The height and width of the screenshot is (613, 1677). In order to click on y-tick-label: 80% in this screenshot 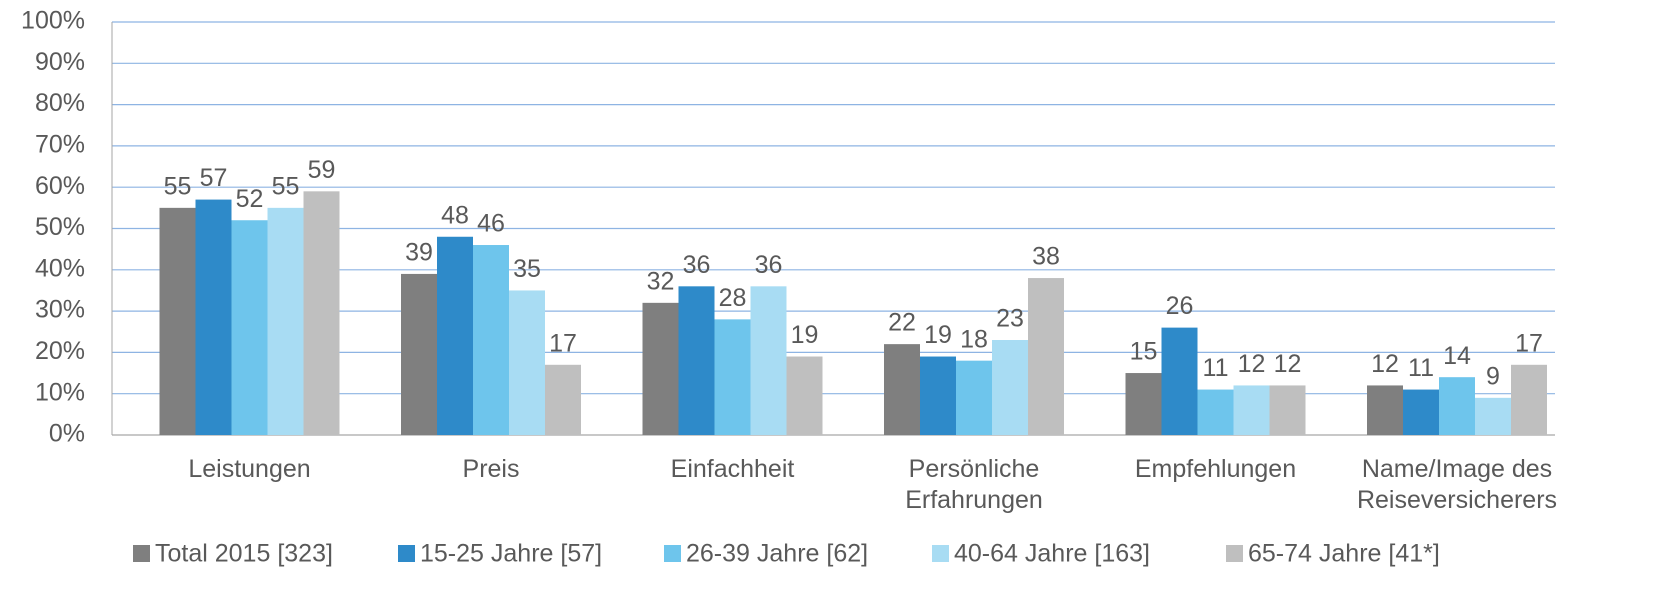, I will do `click(60, 103)`.